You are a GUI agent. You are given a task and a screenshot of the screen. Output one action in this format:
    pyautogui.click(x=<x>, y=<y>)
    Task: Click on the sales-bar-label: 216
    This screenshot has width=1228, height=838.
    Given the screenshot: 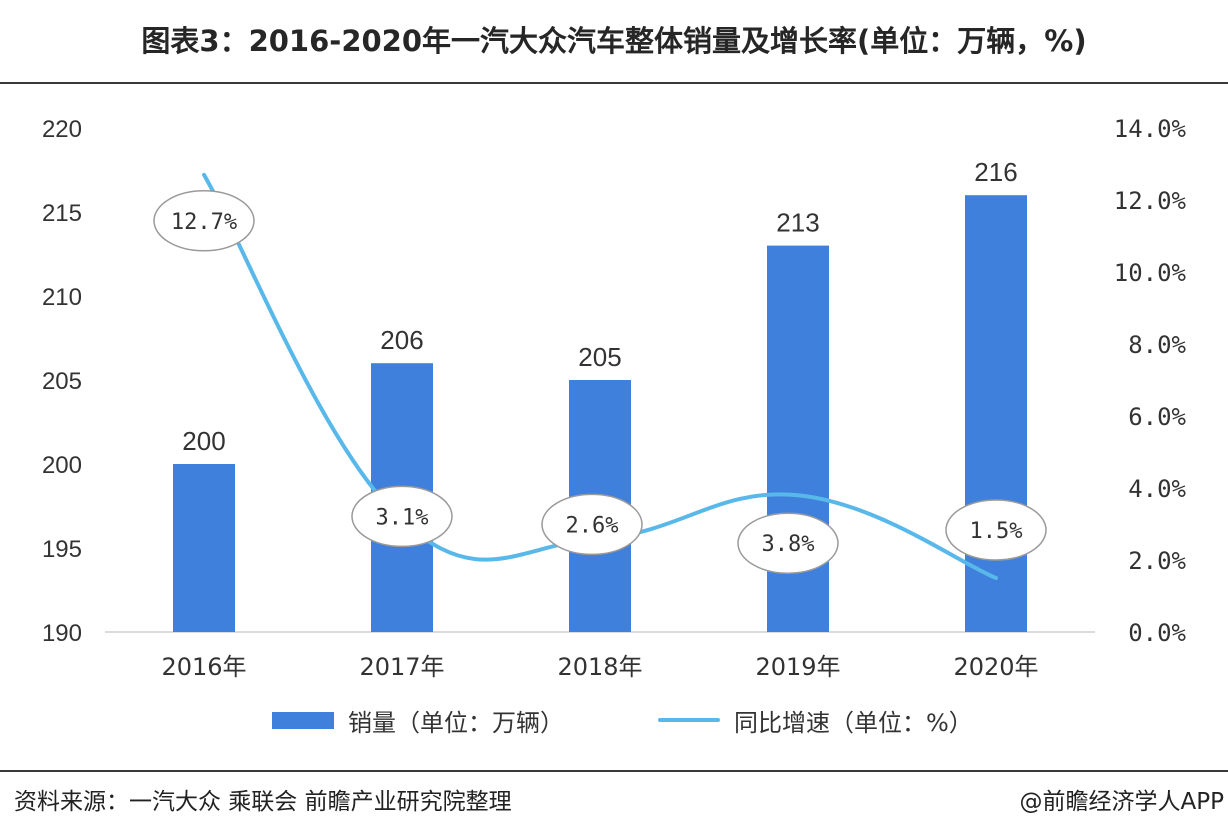 What is the action you would take?
    pyautogui.click(x=995, y=172)
    